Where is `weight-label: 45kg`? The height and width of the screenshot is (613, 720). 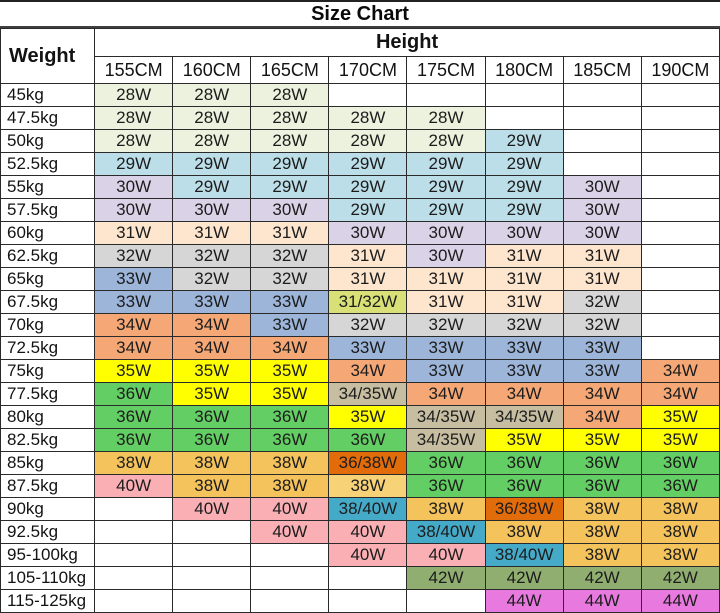 weight-label: 45kg is located at coordinates (48, 95).